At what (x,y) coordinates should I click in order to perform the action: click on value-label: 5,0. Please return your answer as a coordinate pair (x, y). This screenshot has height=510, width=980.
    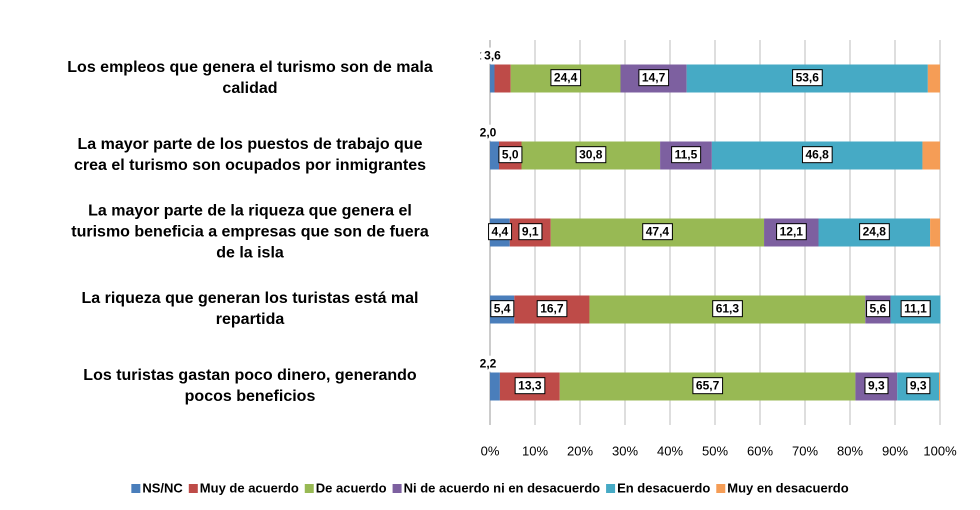
    Looking at the image, I should click on (510, 155).